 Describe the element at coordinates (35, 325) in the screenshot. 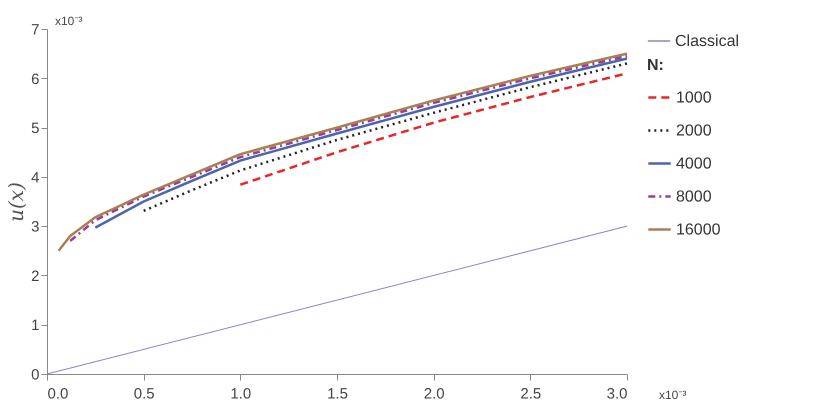

I see `y-tick-label: 1` at that location.